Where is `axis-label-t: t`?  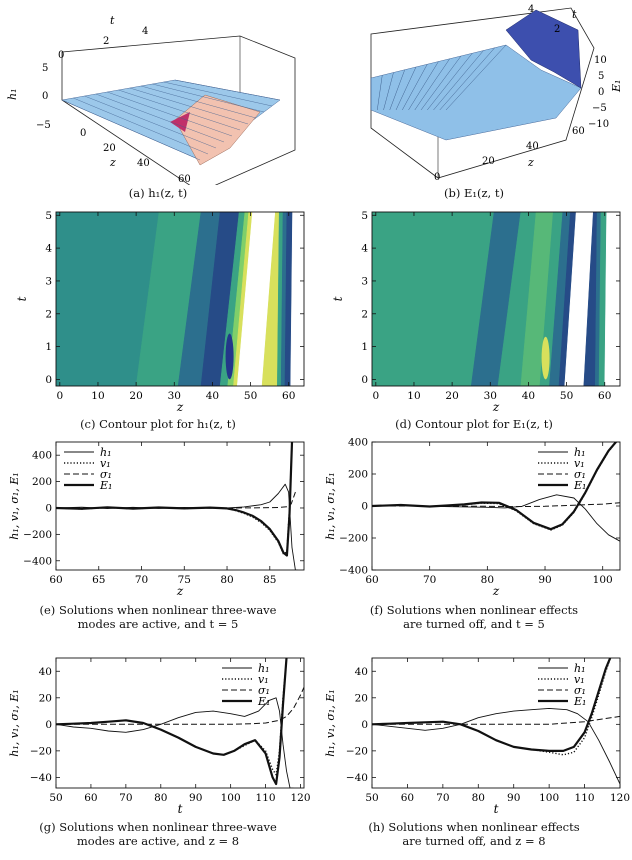
axis-label-t: t is located at coordinates (574, 14).